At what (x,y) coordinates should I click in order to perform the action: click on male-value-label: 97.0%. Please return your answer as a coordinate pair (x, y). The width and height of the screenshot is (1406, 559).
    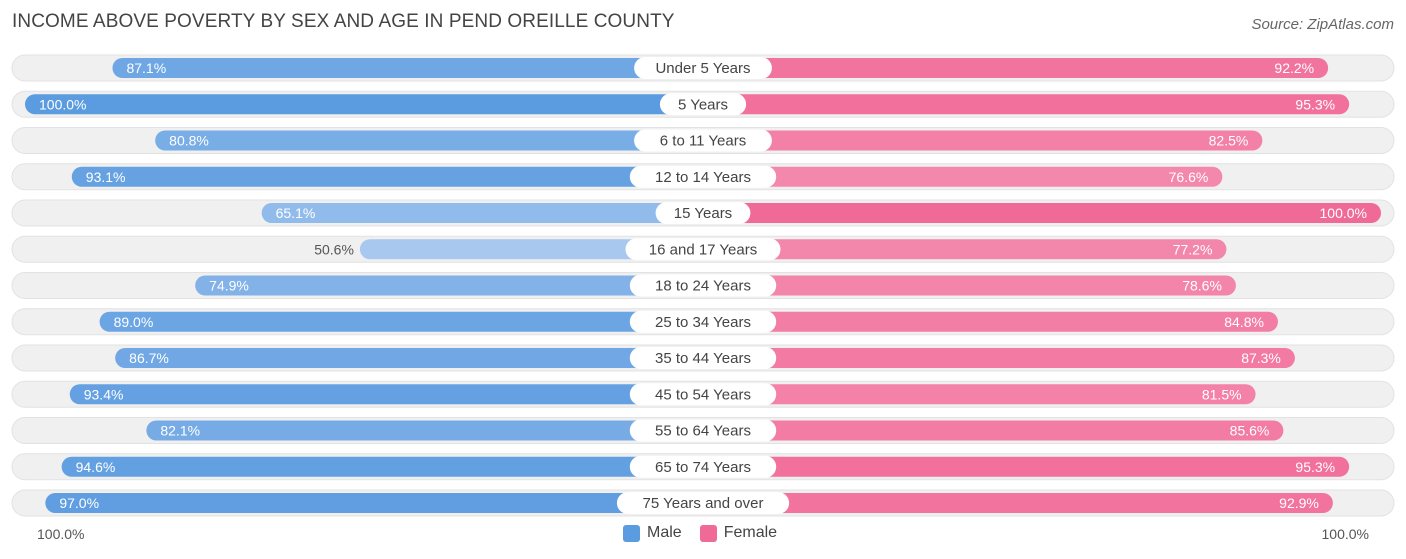
    Looking at the image, I should click on (79, 503).